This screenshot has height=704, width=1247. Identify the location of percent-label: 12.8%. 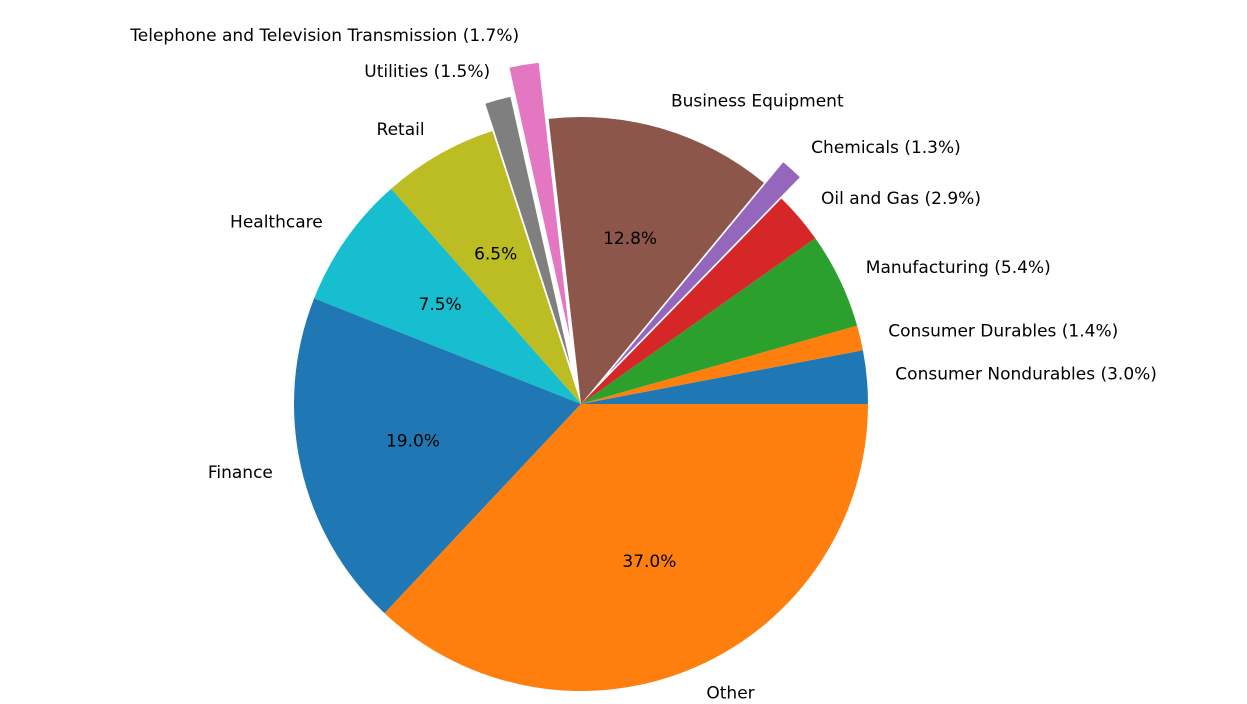
(630, 239).